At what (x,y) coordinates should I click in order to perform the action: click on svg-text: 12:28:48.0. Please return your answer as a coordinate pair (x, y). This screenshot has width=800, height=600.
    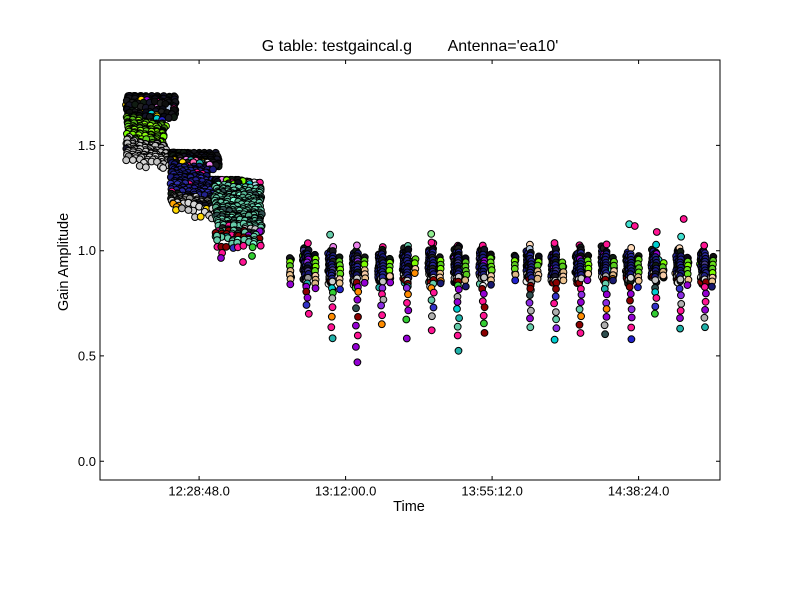
    Looking at the image, I should click on (198, 491).